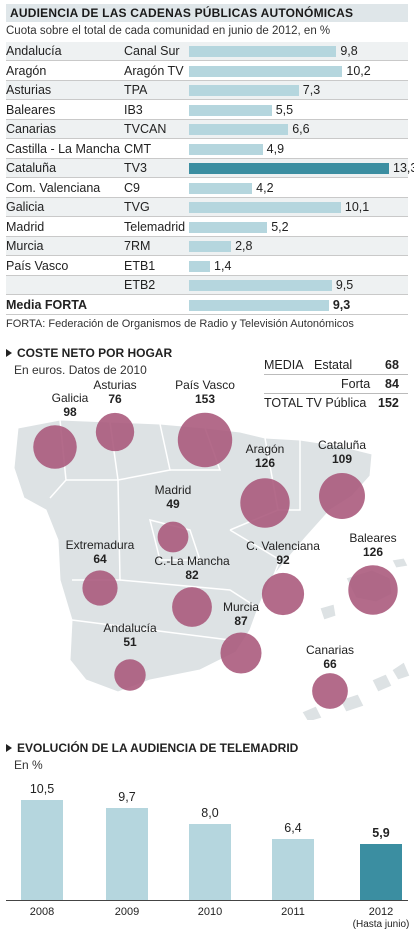  Describe the element at coordinates (301, 129) in the screenshot. I see `audience-value-label: 6,6` at that location.